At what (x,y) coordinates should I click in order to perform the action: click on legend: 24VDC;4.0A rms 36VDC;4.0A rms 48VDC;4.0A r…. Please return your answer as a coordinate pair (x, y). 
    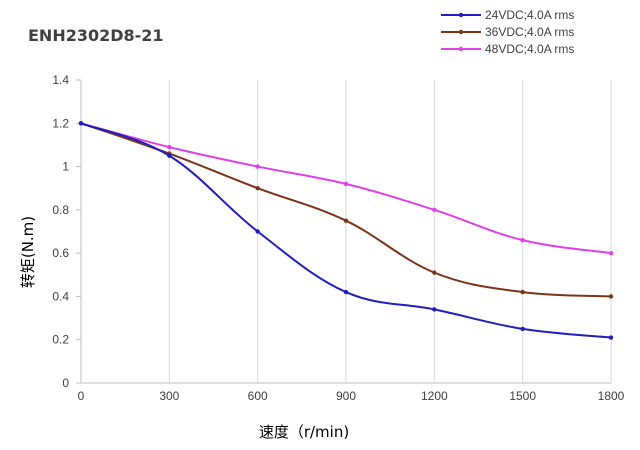
    Looking at the image, I should click on (507, 32).